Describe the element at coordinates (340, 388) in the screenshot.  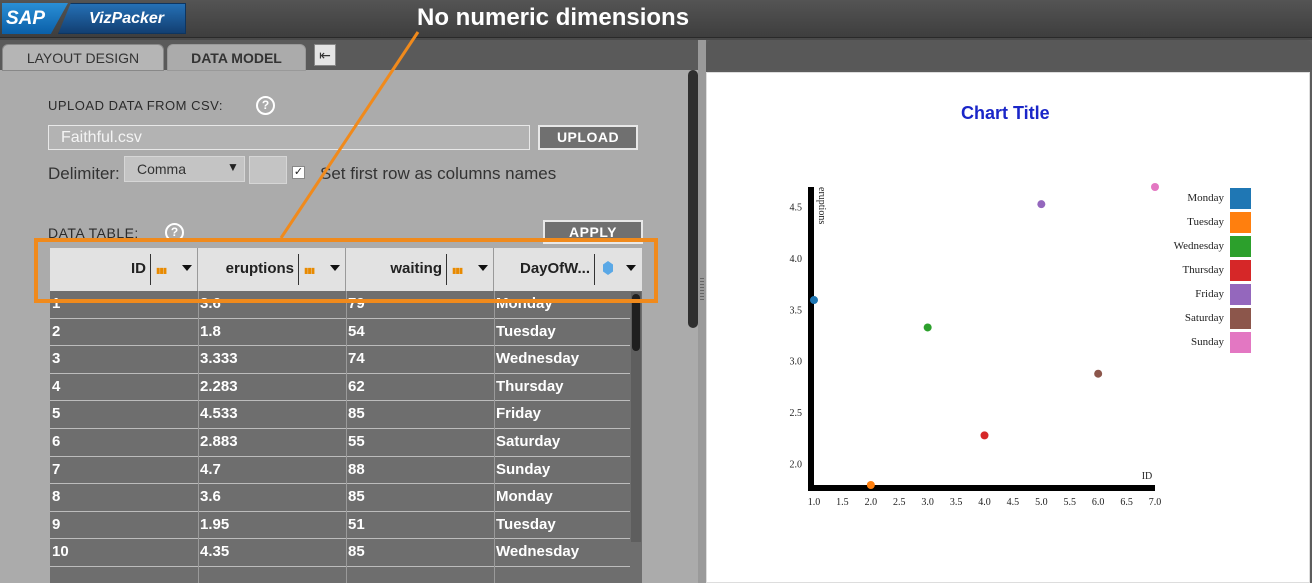
I see `table-row: 4 2.283 62 Thursday` at that location.